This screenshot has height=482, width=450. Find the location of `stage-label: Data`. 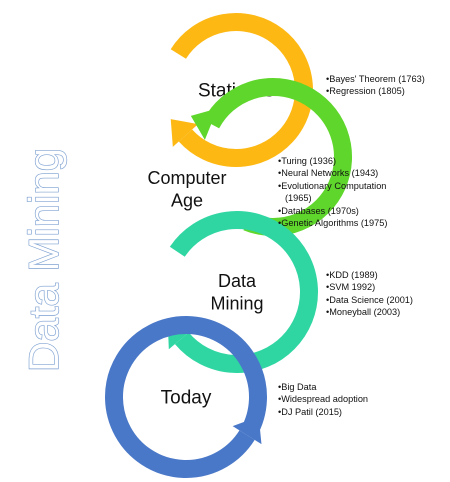

stage-label: Data is located at coordinates (237, 281).